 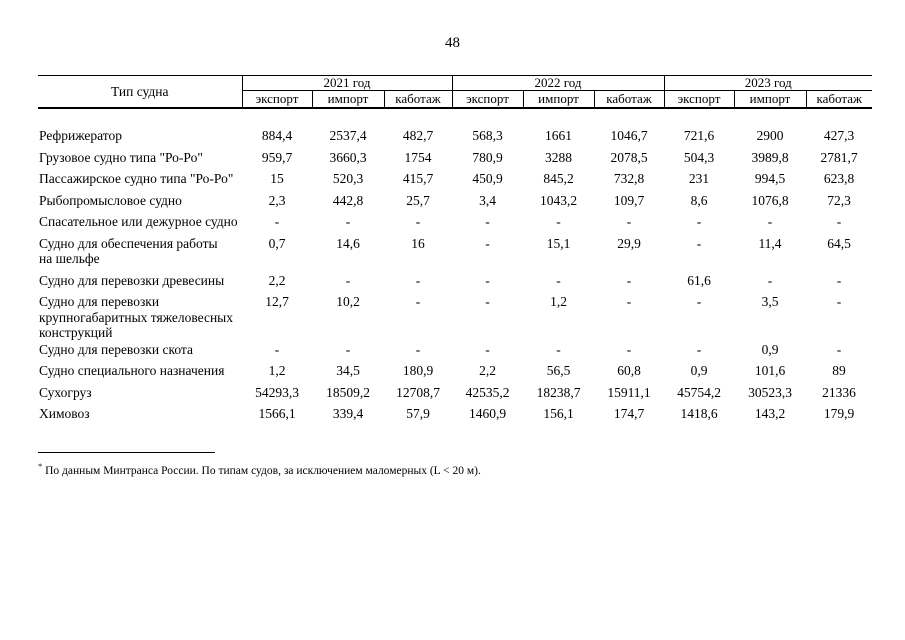 What do you see at coordinates (699, 200) in the screenshot?
I see `value-cell: 8,6` at bounding box center [699, 200].